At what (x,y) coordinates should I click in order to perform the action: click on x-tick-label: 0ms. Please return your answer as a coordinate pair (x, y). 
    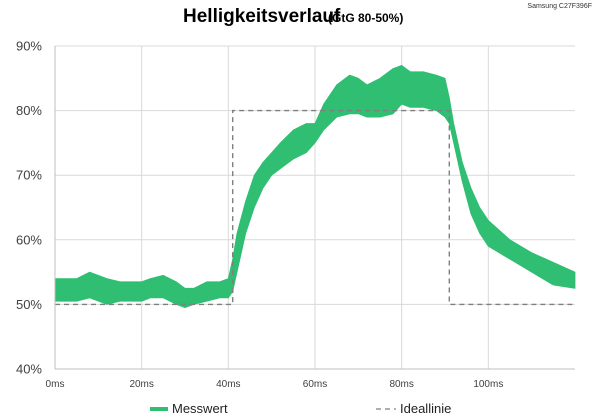
    Looking at the image, I should click on (55, 384).